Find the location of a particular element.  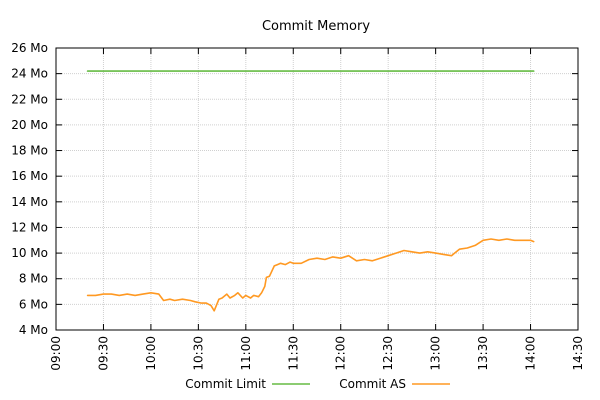

y-tick-label: 20 Mo is located at coordinates (29, 125).